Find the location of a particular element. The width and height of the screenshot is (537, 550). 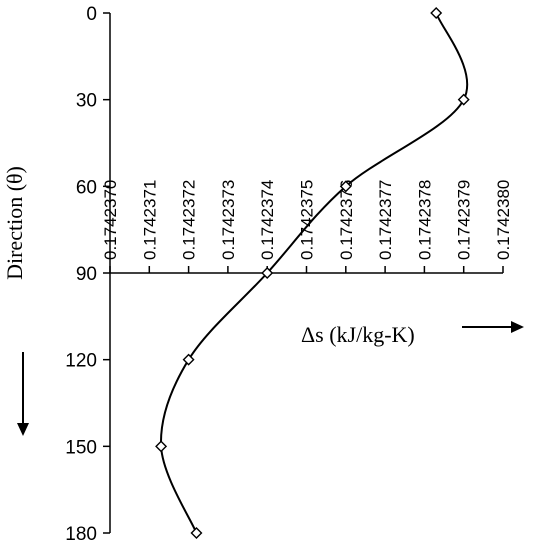

y-tick-label: 0 is located at coordinates (91, 14).